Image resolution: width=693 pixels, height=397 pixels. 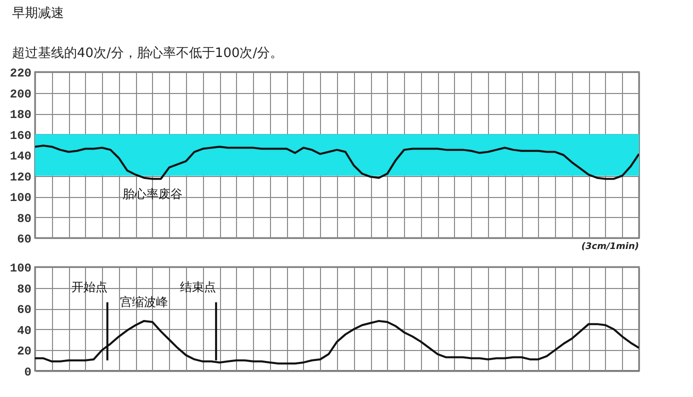 I want to click on text: (3cm/1min), so click(x=610, y=247).